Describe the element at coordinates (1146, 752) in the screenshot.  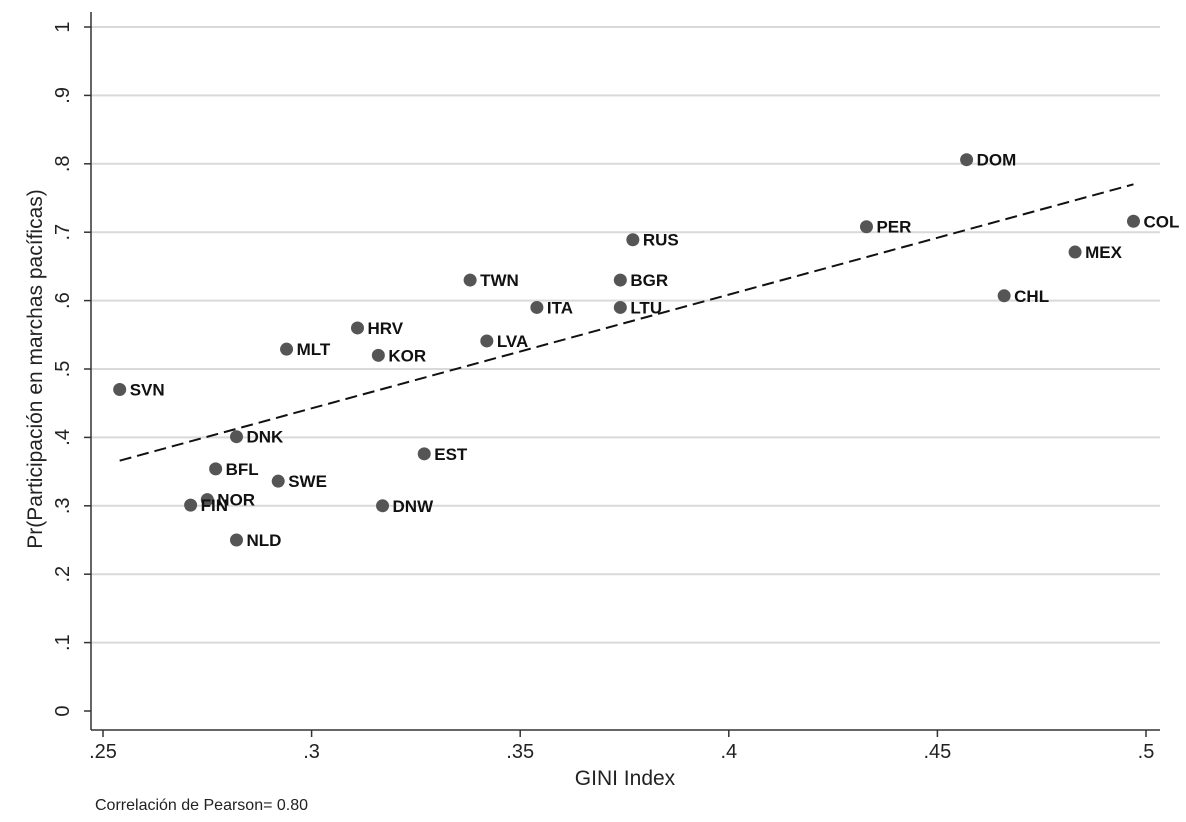
I see `x-tick-label: .5` at that location.